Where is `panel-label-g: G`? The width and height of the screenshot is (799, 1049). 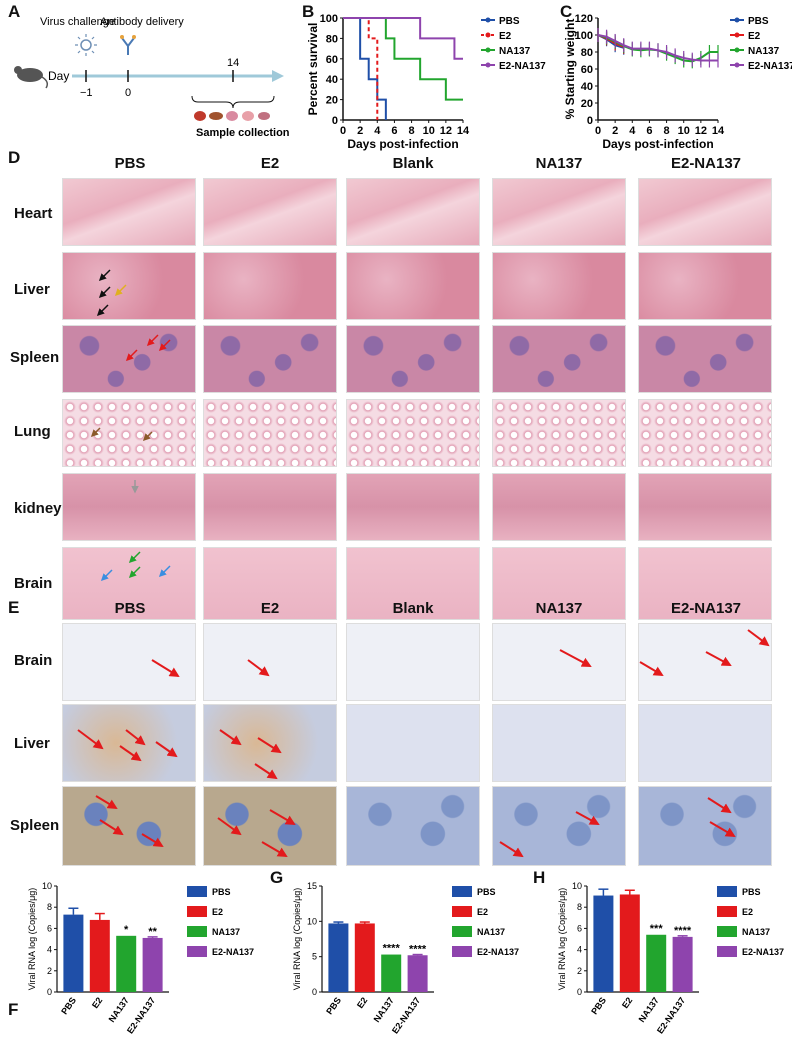
panel-label-g: G is located at coordinates (277, 877).